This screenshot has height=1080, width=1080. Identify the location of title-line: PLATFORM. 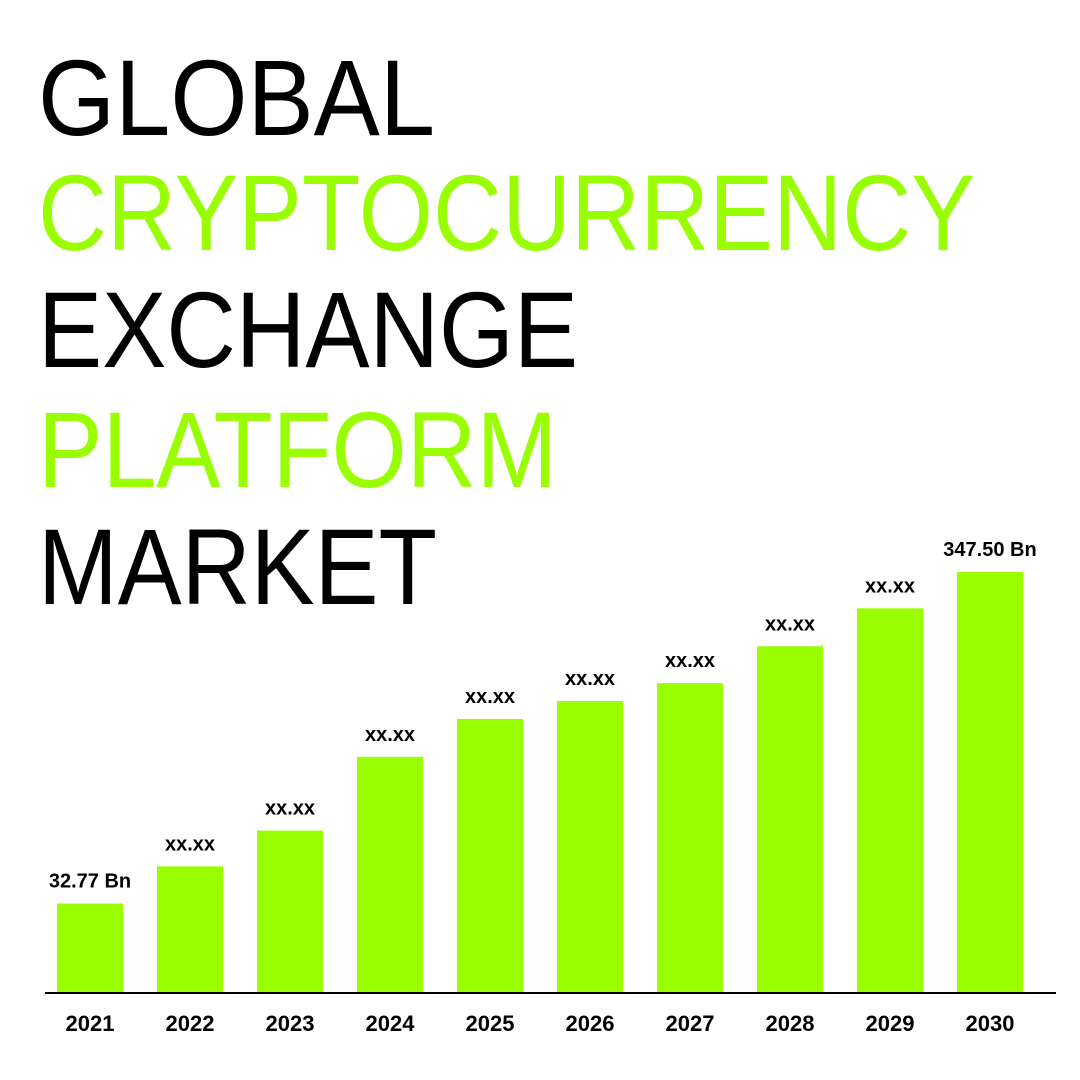
(297, 449).